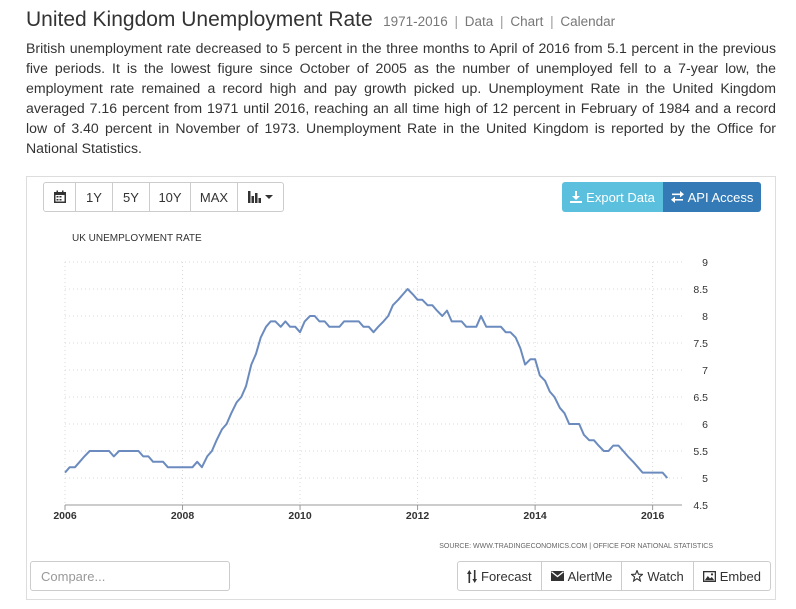 The width and height of the screenshot is (796, 609). Describe the element at coordinates (65, 516) in the screenshot. I see `x-tick-label: 2006` at that location.